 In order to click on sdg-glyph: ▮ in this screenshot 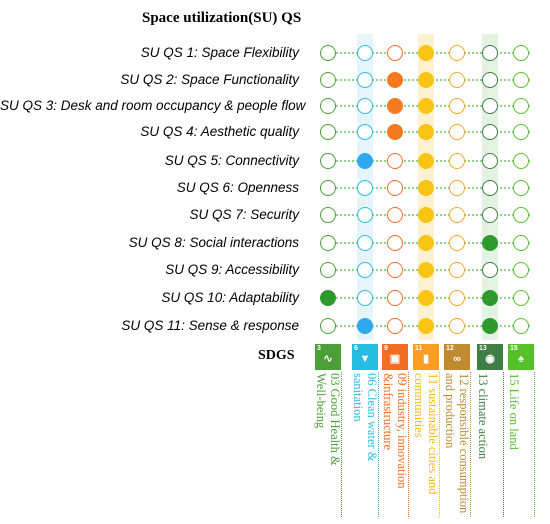, I will do `click(426, 359)`.